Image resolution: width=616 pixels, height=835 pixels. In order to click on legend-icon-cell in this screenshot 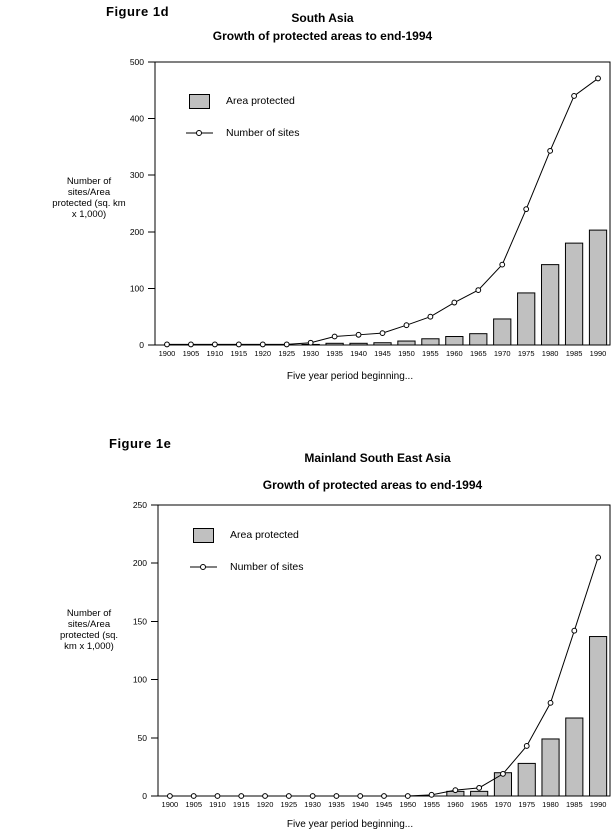, I will do `click(199, 133)`.